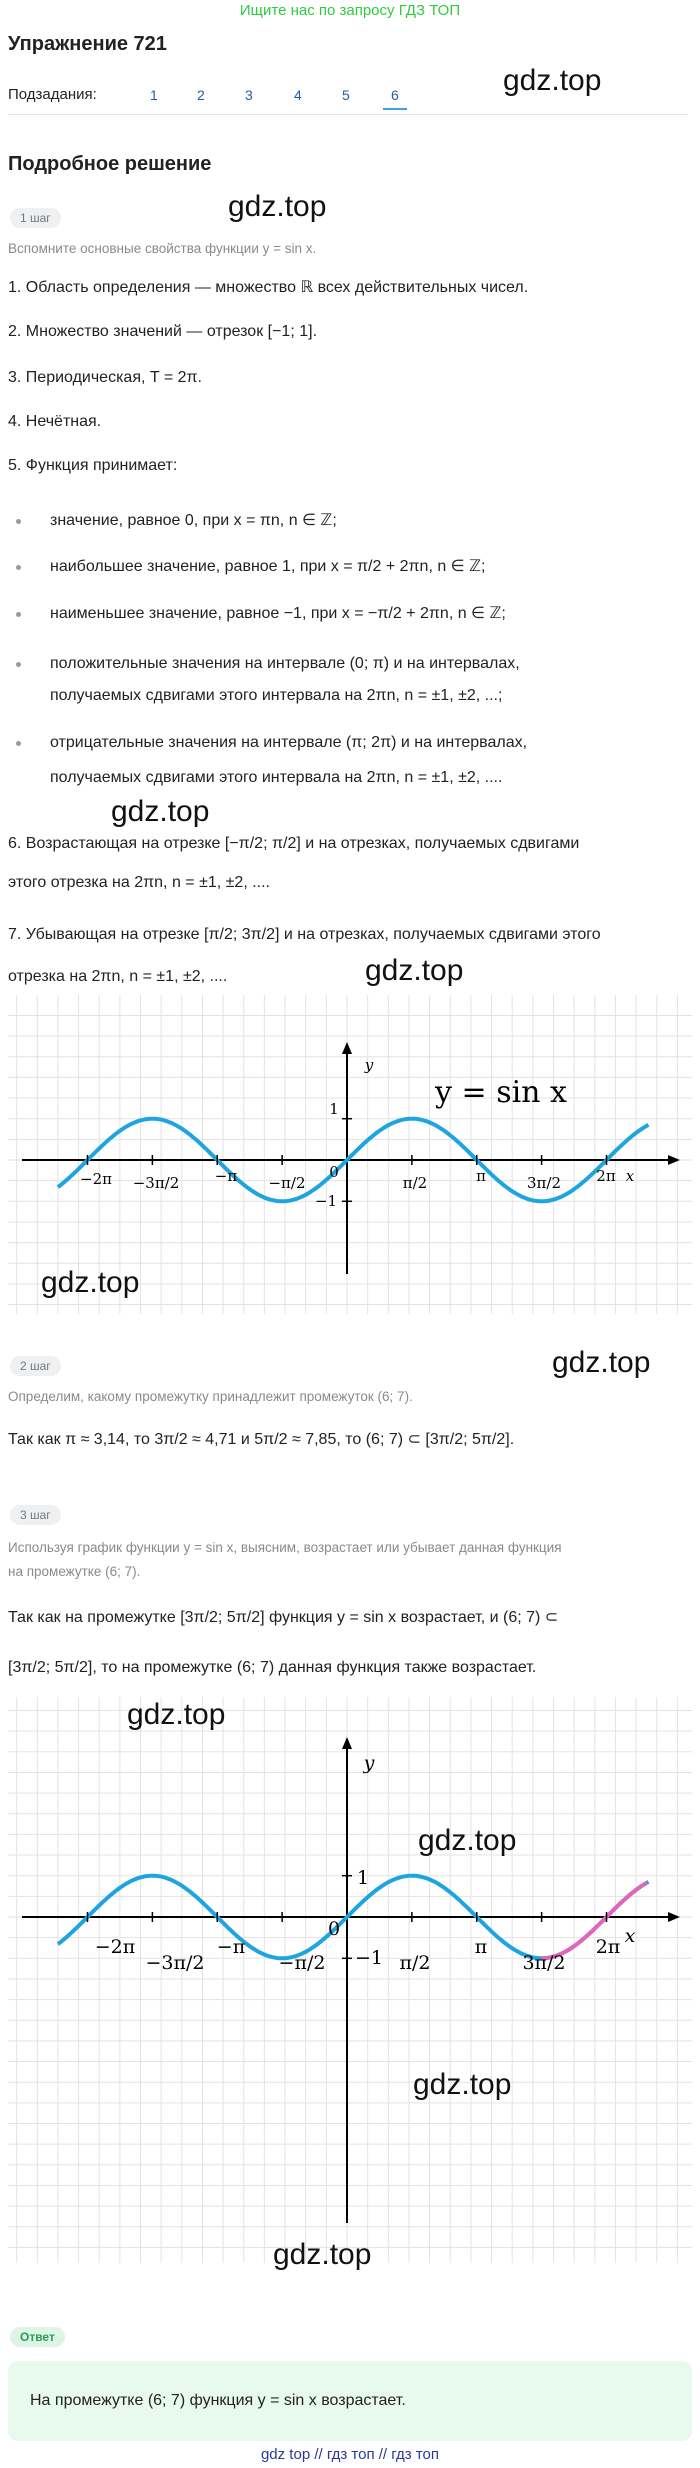 This screenshot has width=700, height=2468. Describe the element at coordinates (346, 95) in the screenshot. I see `subtask-tab: 5` at that location.